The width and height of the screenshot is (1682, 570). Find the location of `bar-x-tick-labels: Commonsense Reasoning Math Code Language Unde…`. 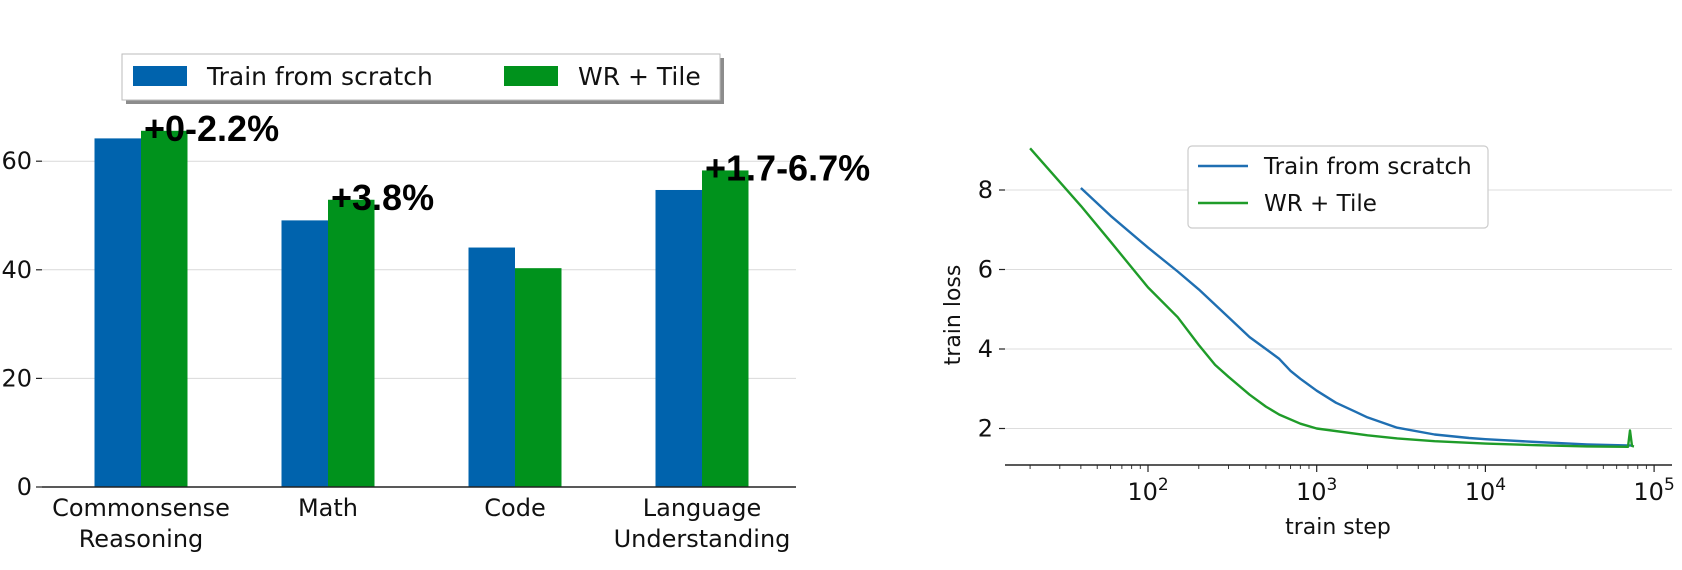

bar-x-tick-labels: Commonsense Reasoning Math Code Language Unde… is located at coordinates (421, 523).